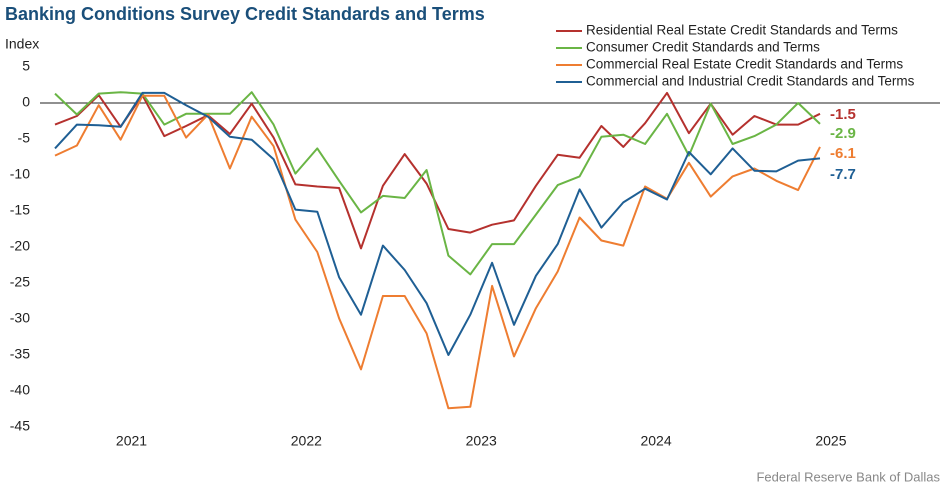  I want to click on y-tick-label: -20, so click(20, 246).